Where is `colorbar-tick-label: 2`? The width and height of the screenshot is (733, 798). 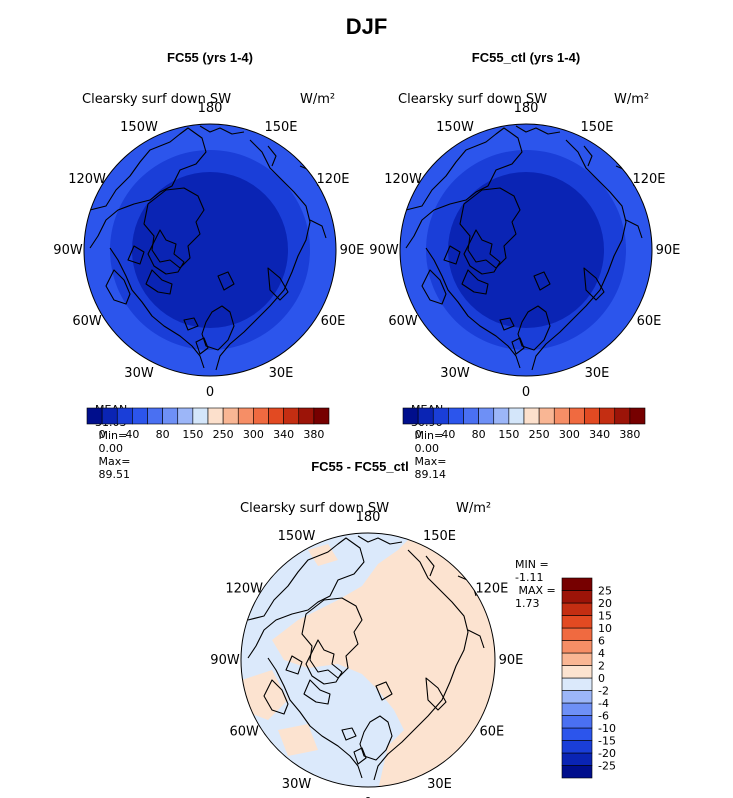
colorbar-tick-label: 2 is located at coordinates (601, 666).